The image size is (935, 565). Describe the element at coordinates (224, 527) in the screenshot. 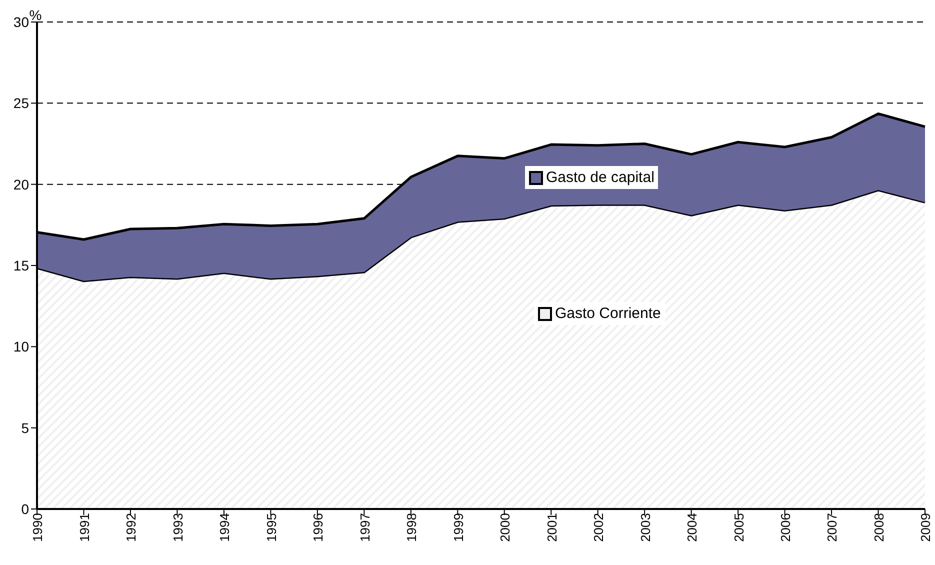

I see `x-tick-label: 1994` at that location.